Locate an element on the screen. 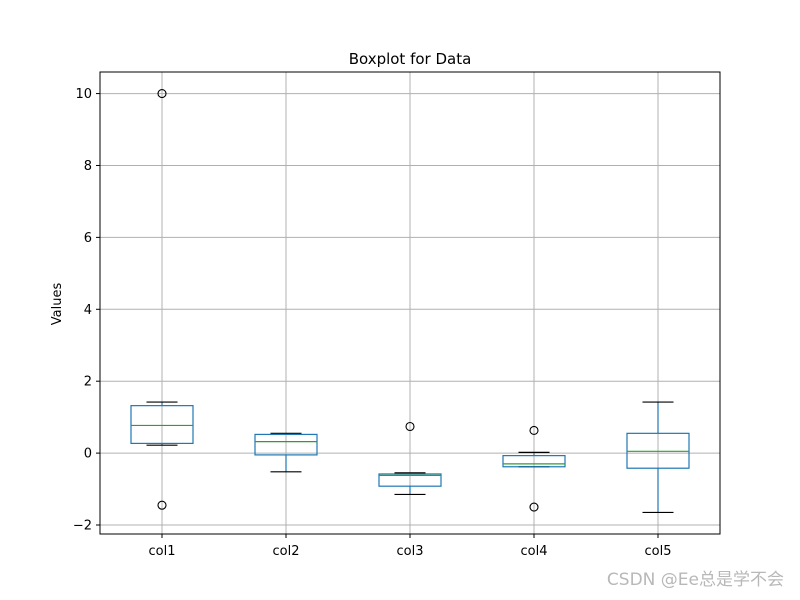 The width and height of the screenshot is (800, 600). y-axis-label: Values is located at coordinates (57, 304).